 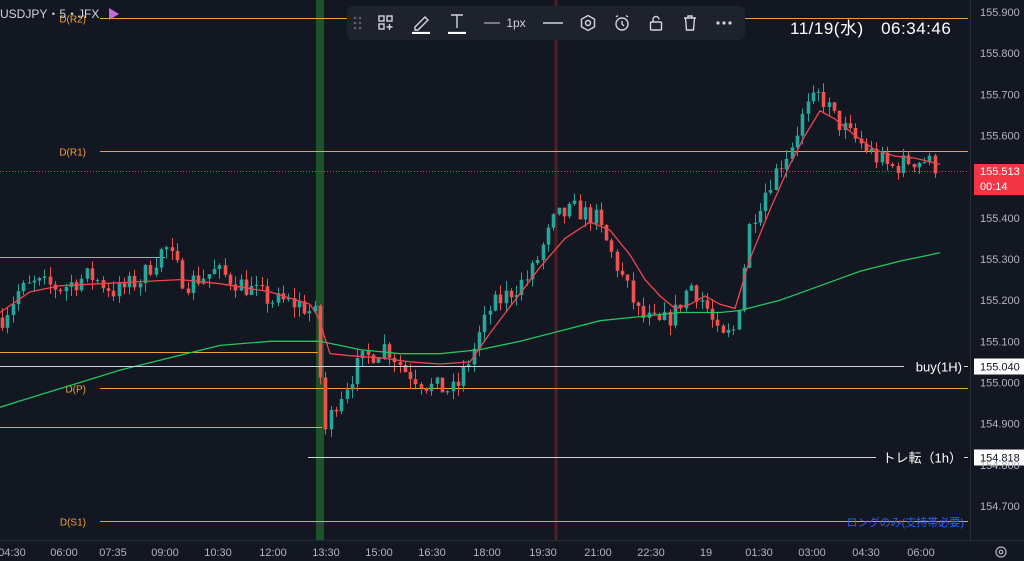 I want to click on pencil-icon, so click(x=421, y=23).